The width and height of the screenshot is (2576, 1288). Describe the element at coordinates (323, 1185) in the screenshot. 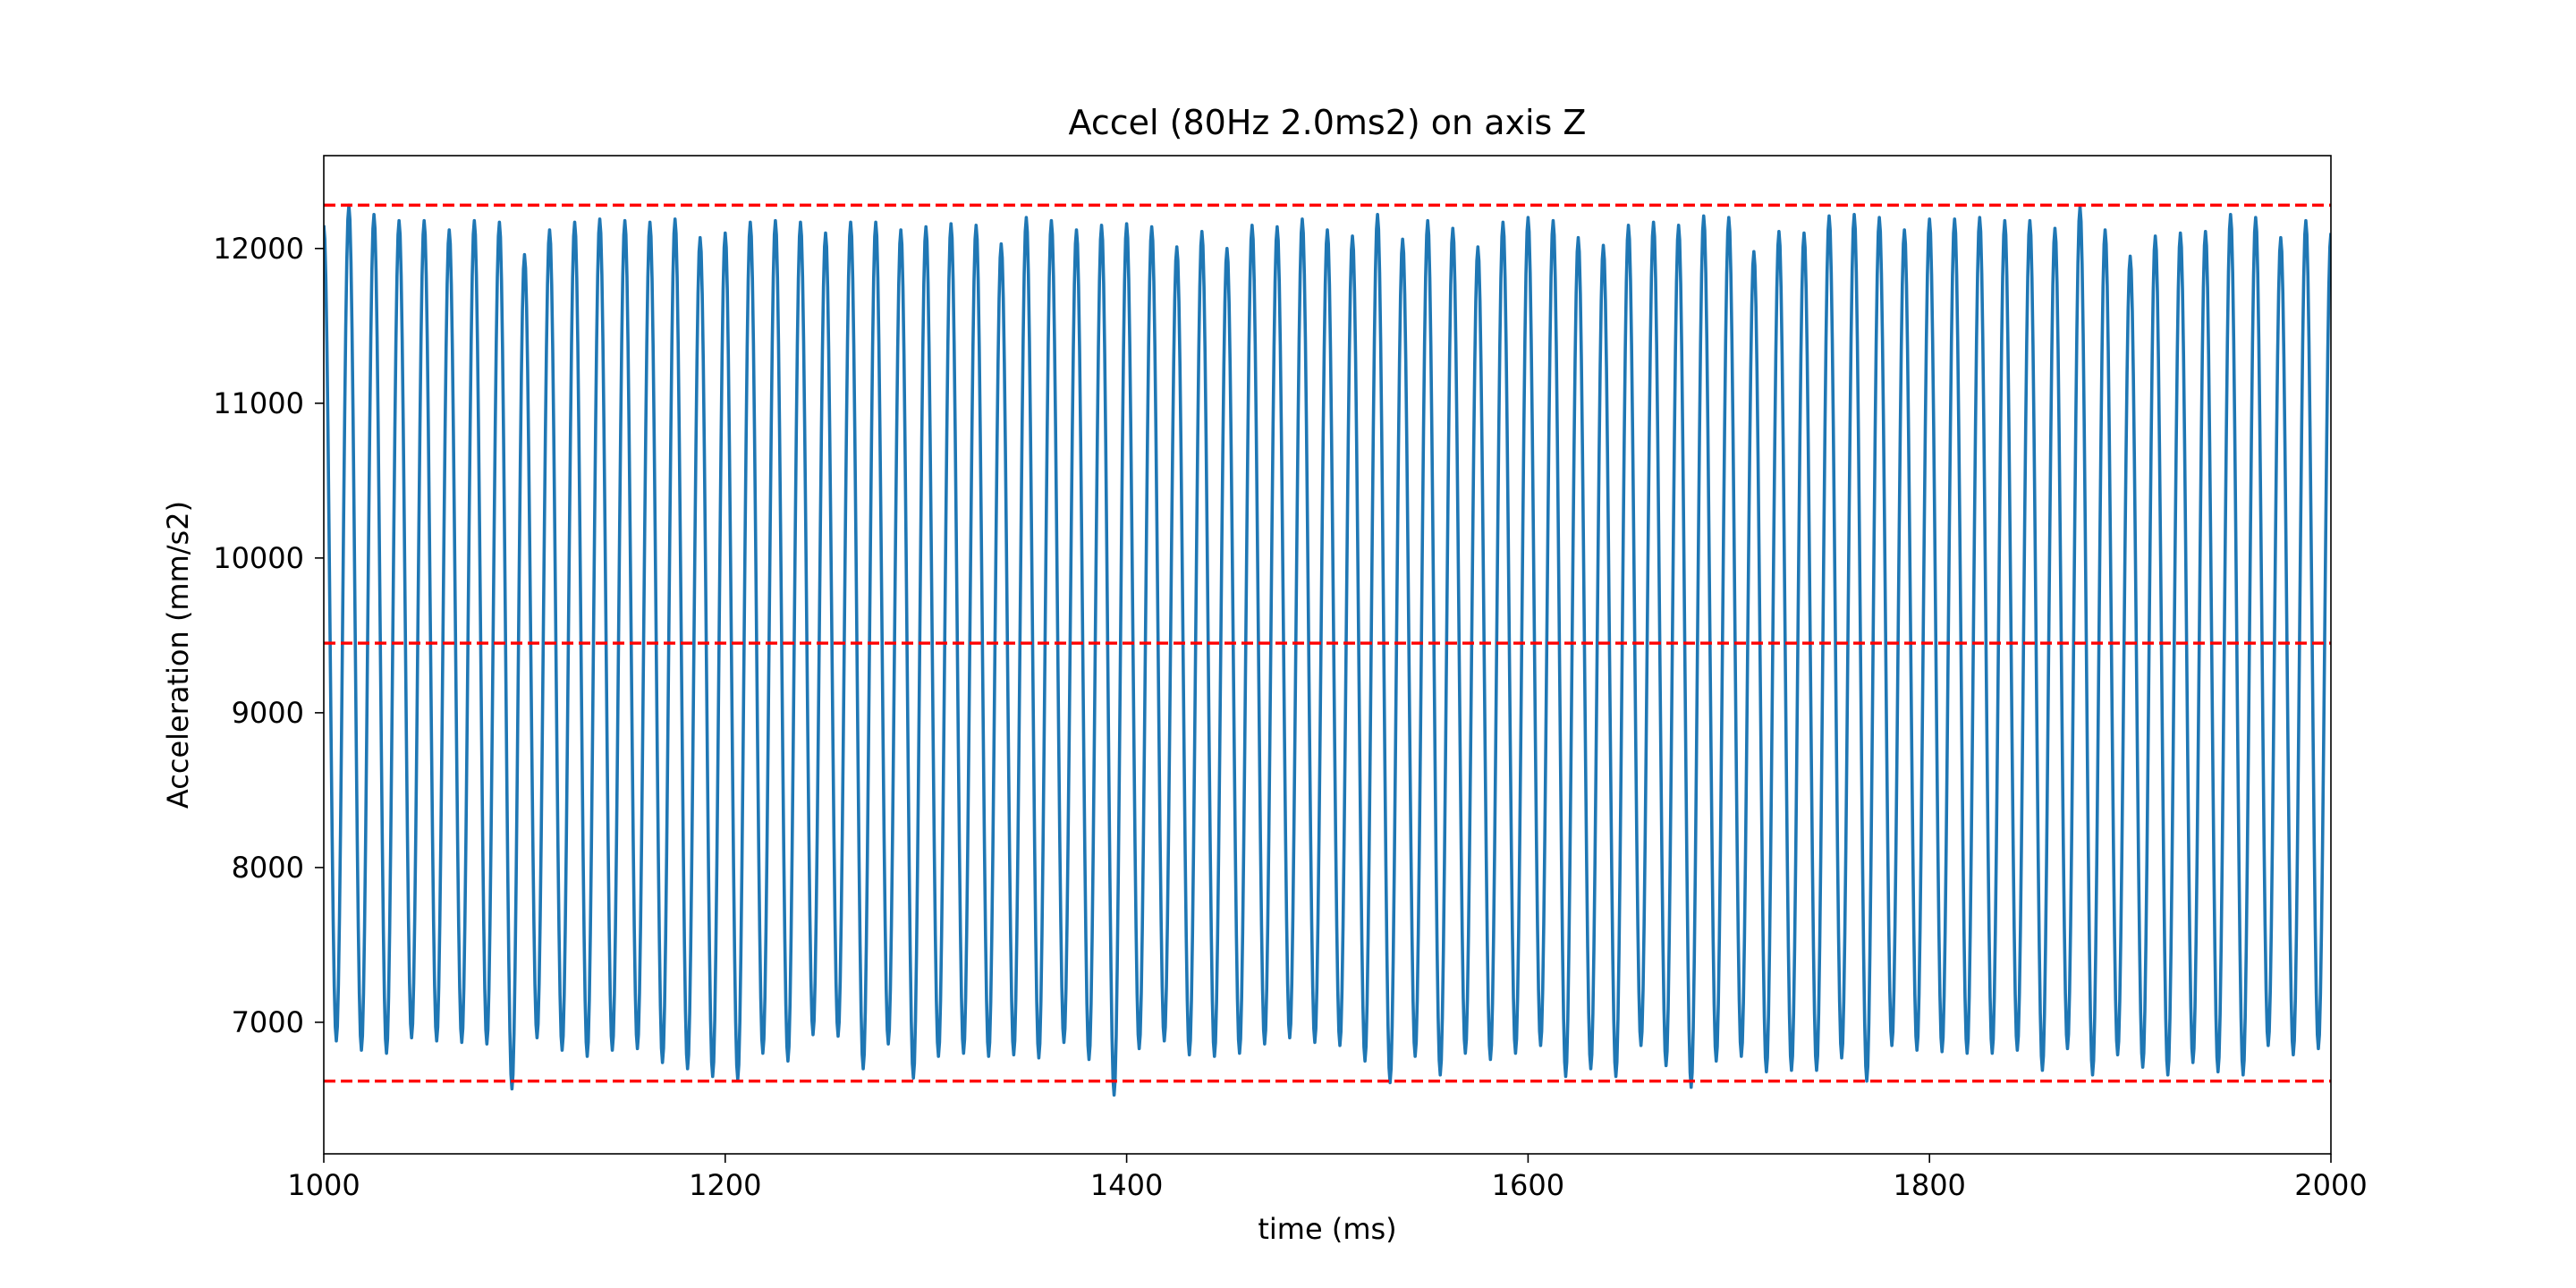

I see `x-tick-label-0: 1000` at that location.